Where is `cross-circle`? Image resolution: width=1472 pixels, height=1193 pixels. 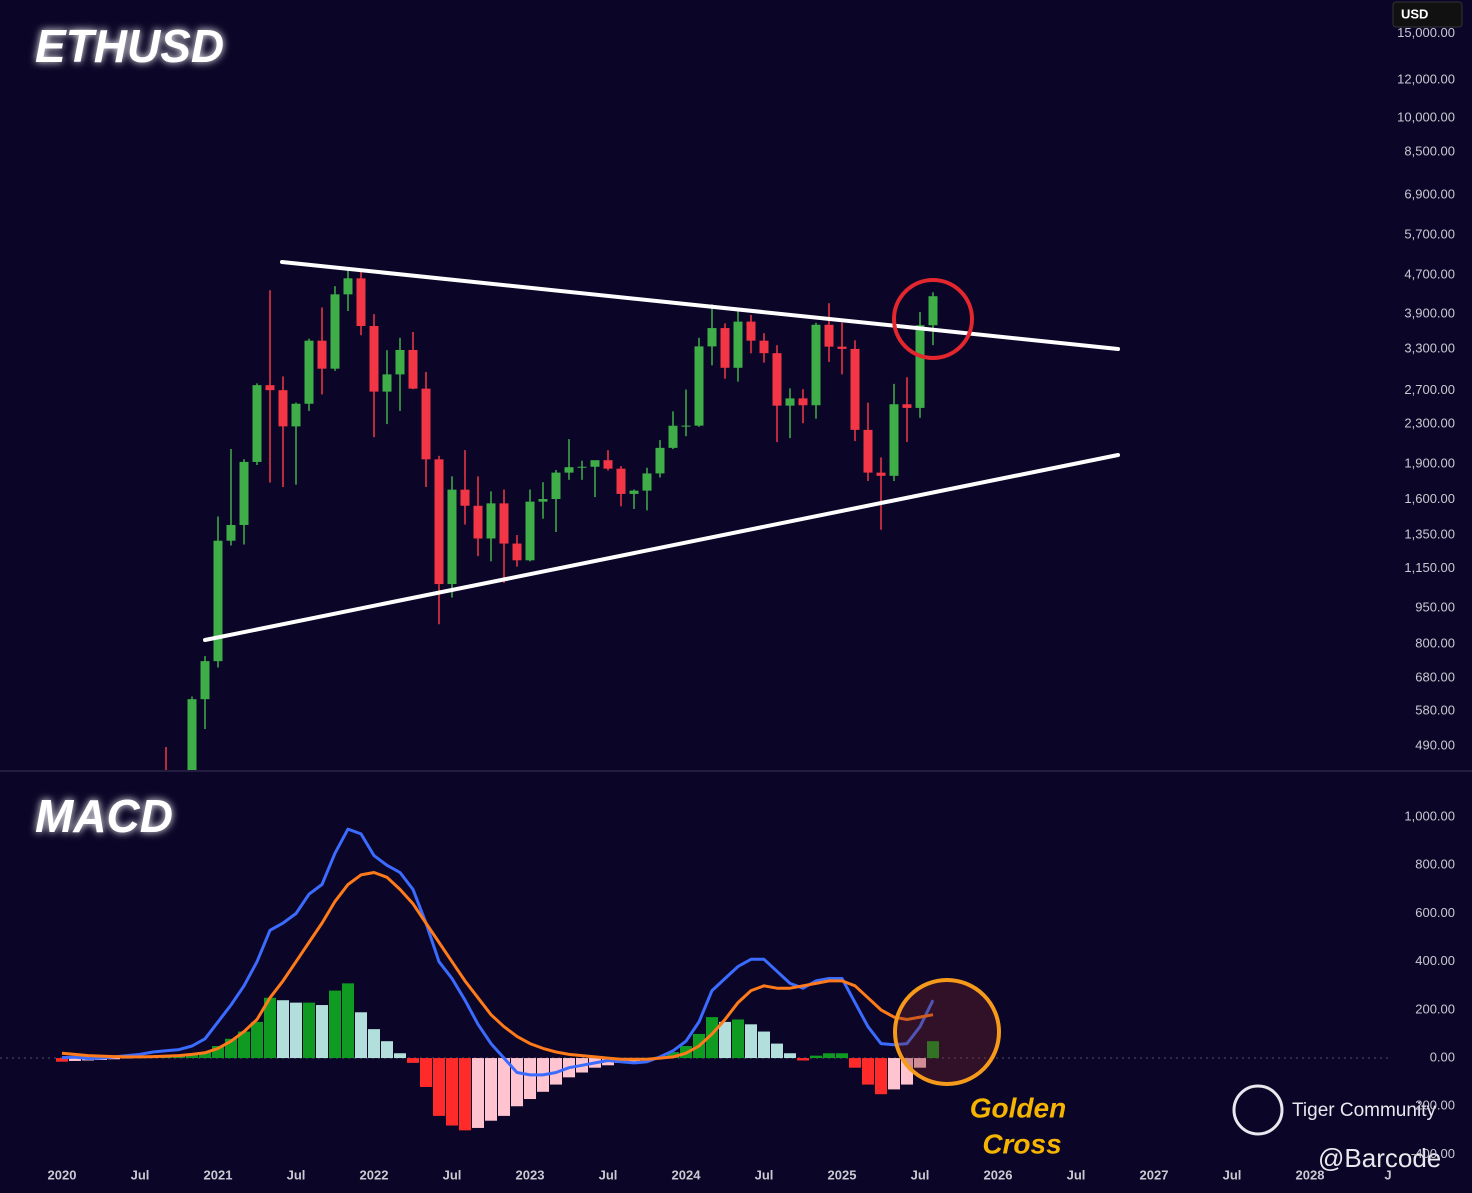 cross-circle is located at coordinates (947, 1032).